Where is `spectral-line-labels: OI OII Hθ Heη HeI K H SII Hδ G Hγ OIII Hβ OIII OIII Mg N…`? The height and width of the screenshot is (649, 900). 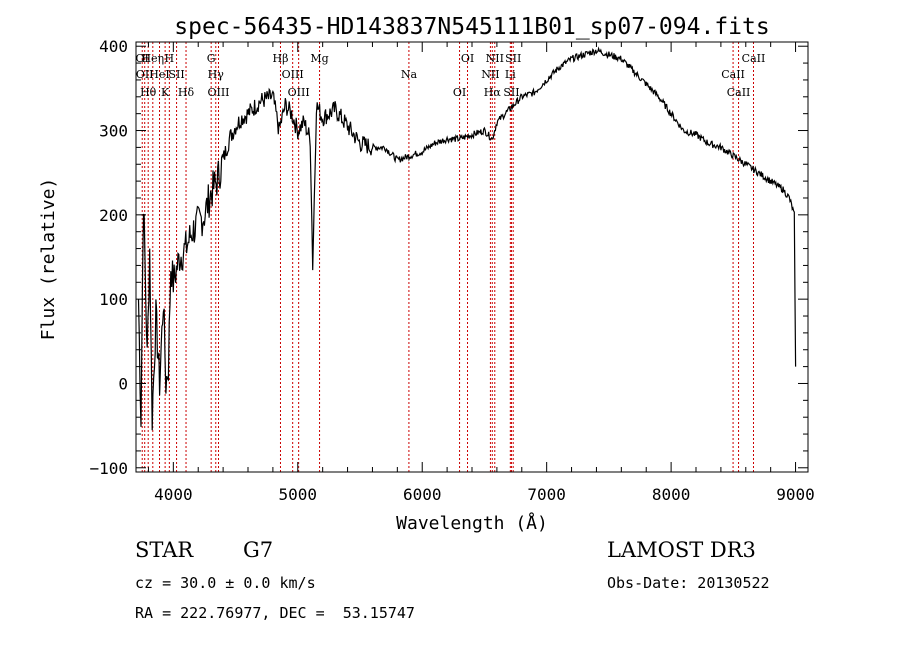
spectral-line-labels: OI OII Hθ Heη HeI K H SII Hδ G Hγ OIII Hβ OIII OIII Mg N… is located at coordinates (451, 75).